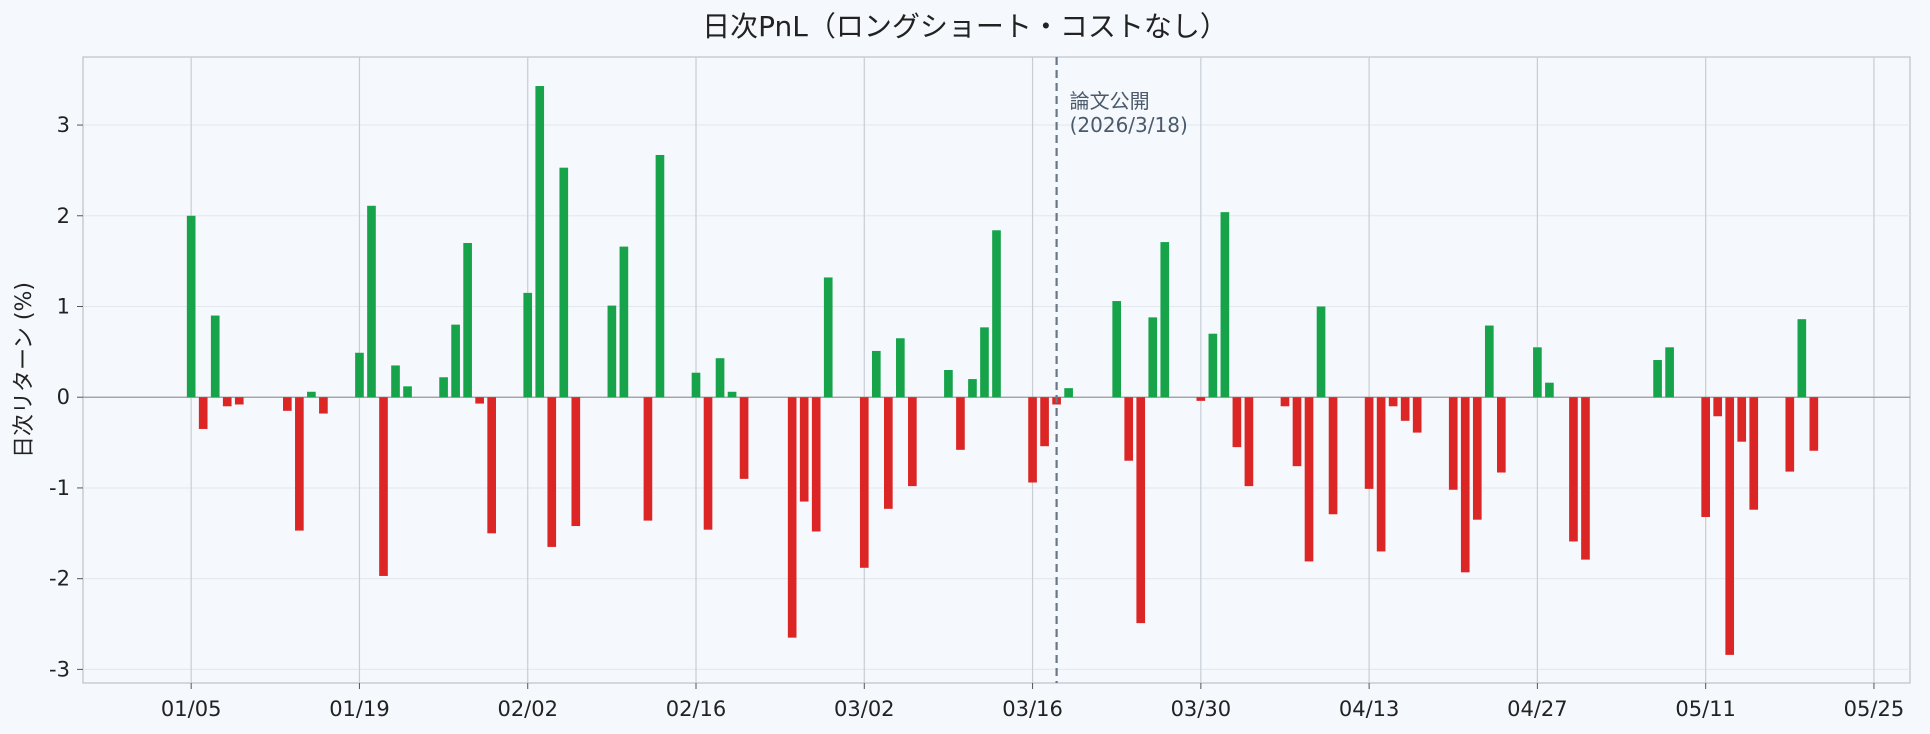 The height and width of the screenshot is (734, 1930). What do you see at coordinates (1110, 101) in the screenshot?
I see `annotation-label: 論文公開` at bounding box center [1110, 101].